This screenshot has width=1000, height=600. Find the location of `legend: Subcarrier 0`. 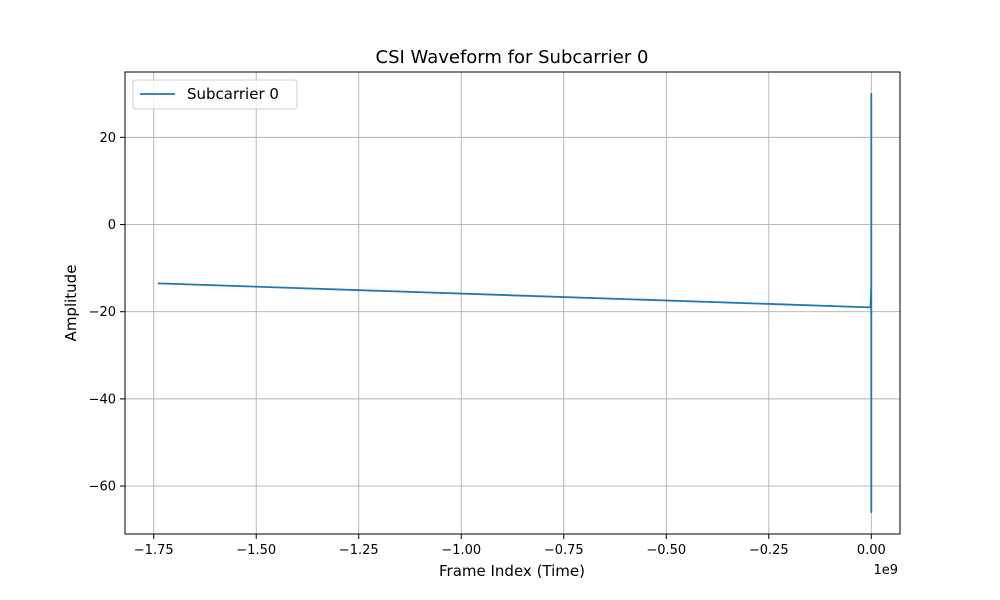

legend: Subcarrier 0 is located at coordinates (215, 94).